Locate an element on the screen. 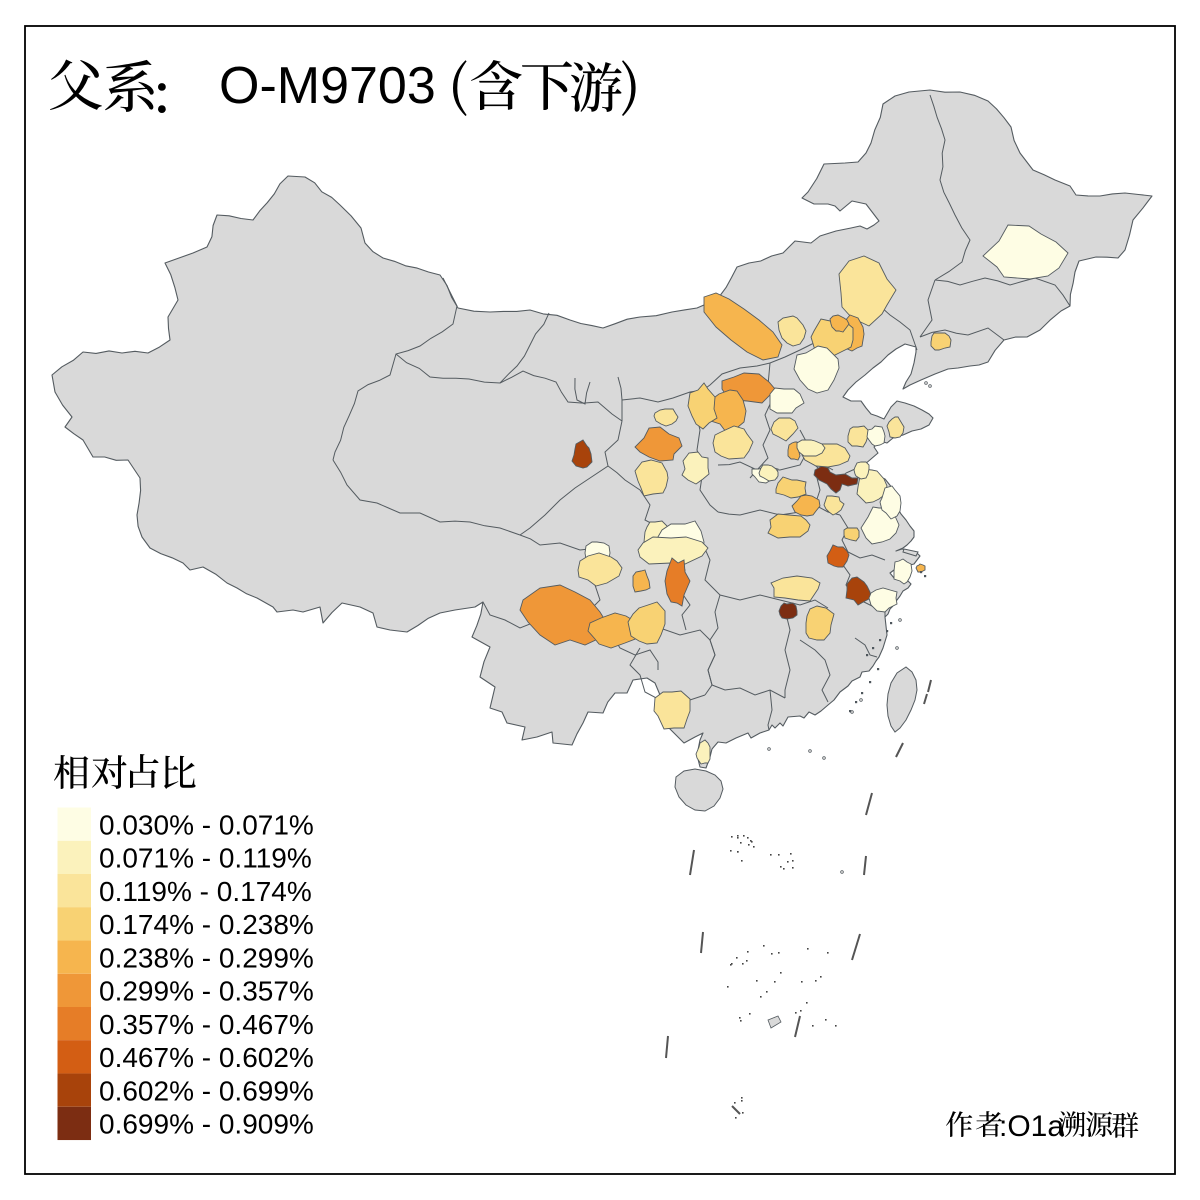 Image resolution: width=1200 pixels, height=1200 pixels. svg-text: 0.071% - 0.119% is located at coordinates (205, 858).